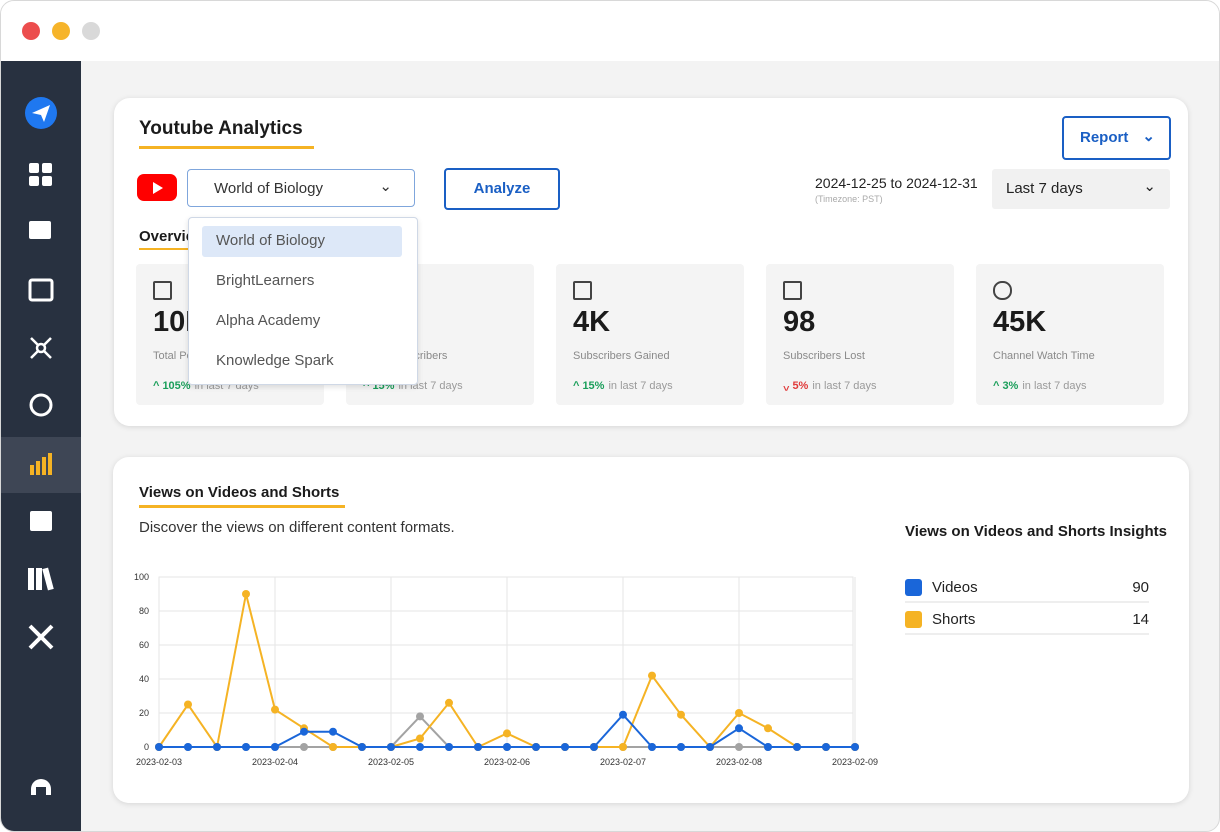 Image resolution: width=1220 pixels, height=832 pixels. What do you see at coordinates (623, 762) in the screenshot?
I see `x-tick-label: 2023-02-07` at bounding box center [623, 762].